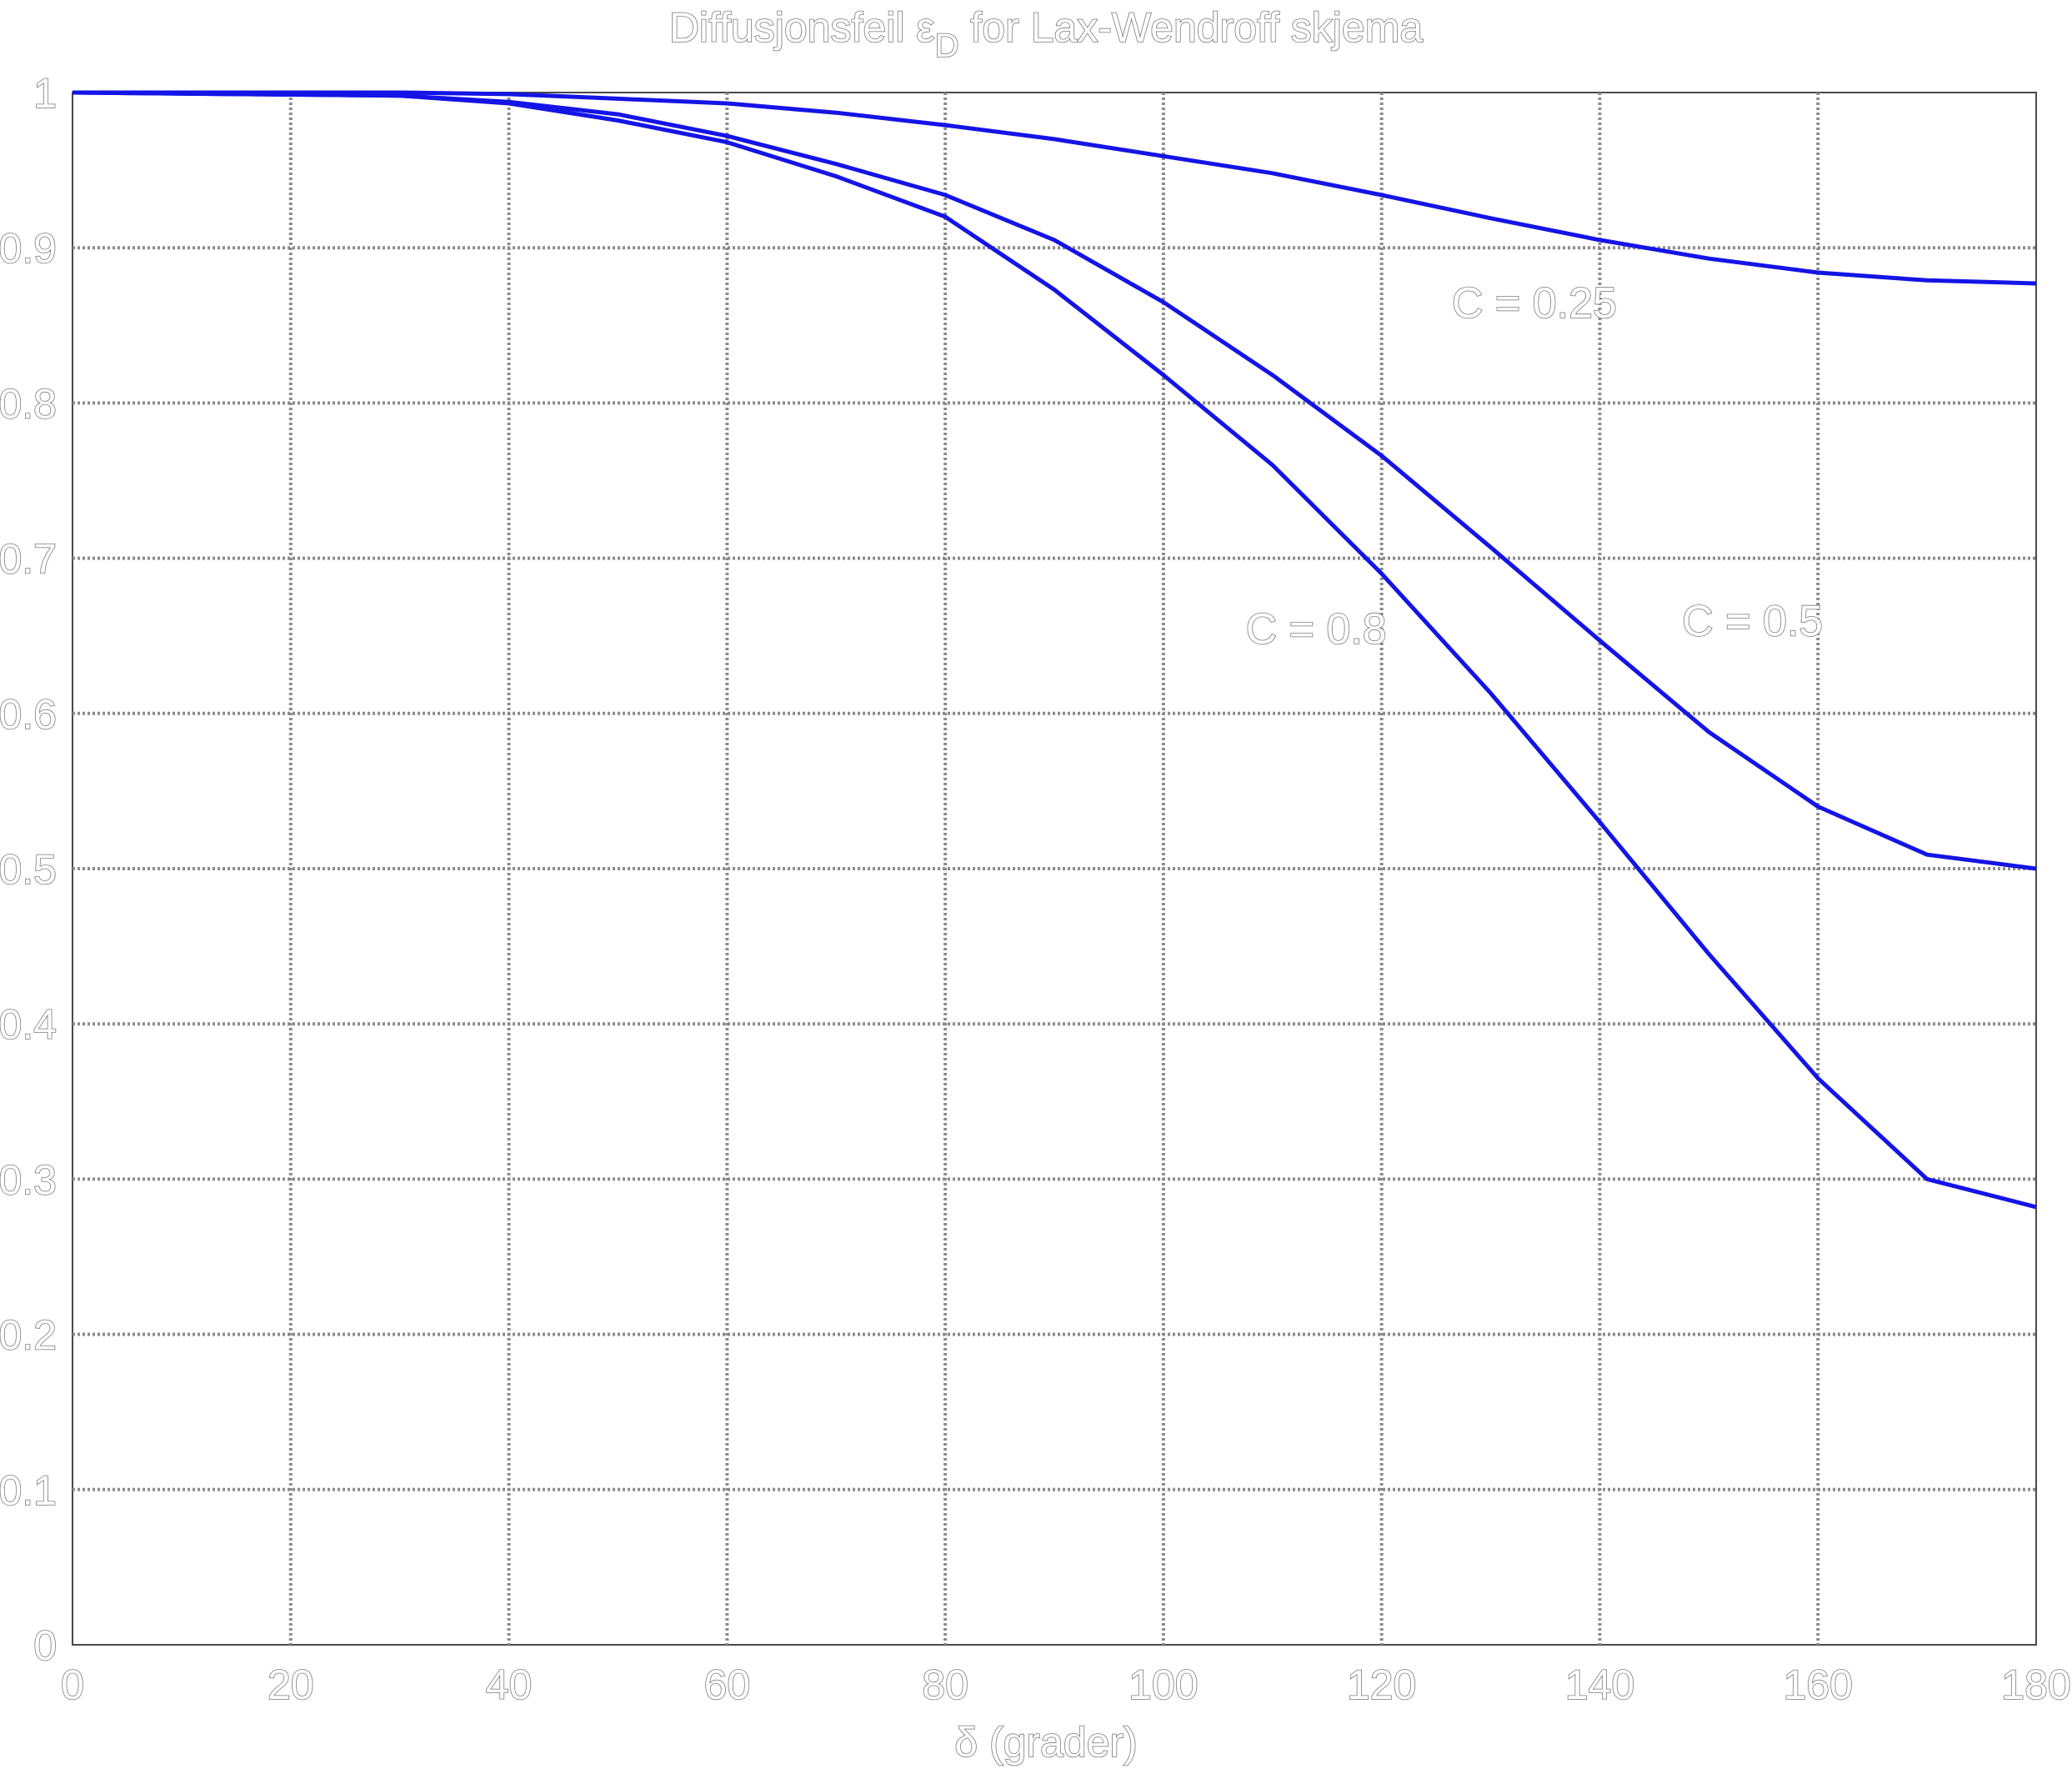 Image resolution: width=2072 pixels, height=1769 pixels. I want to click on y-tick-label-0: 0, so click(45, 1646).